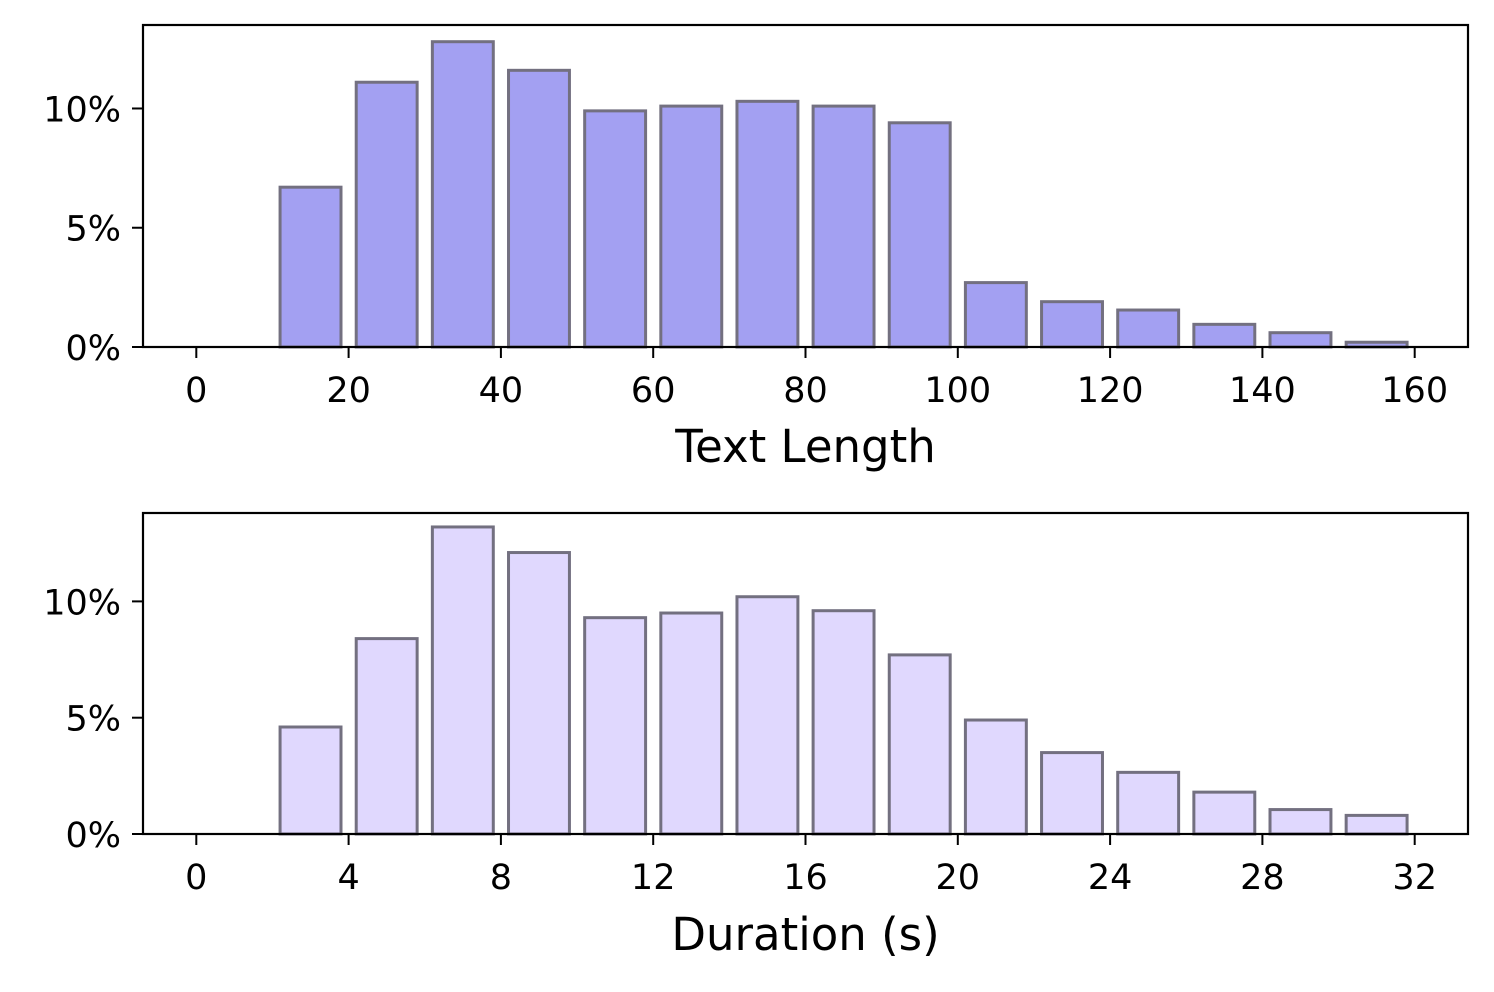 Image resolution: width=1494 pixels, height=992 pixels. Describe the element at coordinates (957, 391) in the screenshot. I see `x-tick-label: 100` at that location.